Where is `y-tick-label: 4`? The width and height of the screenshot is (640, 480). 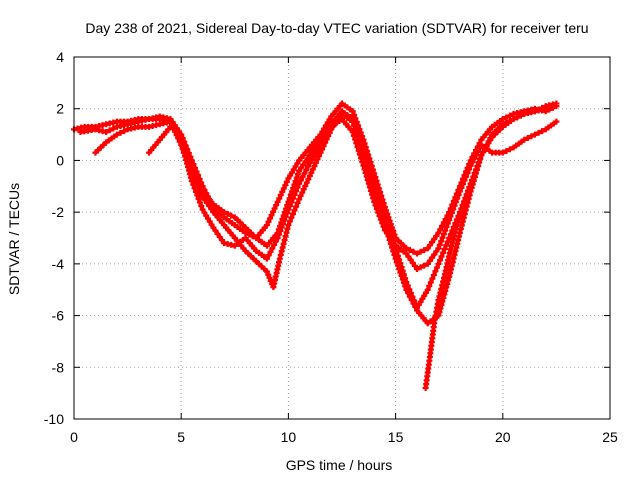
y-tick-label: 4 is located at coordinates (60, 57).